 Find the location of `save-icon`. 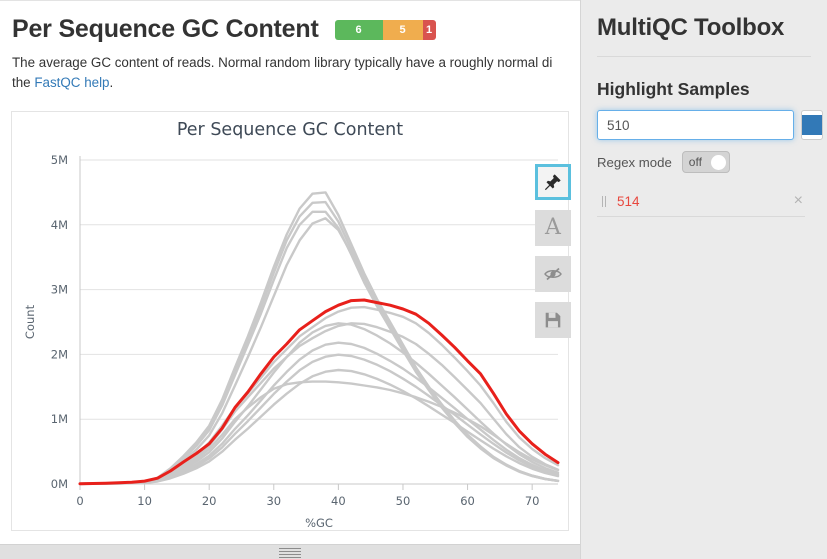

save-icon is located at coordinates (553, 320).